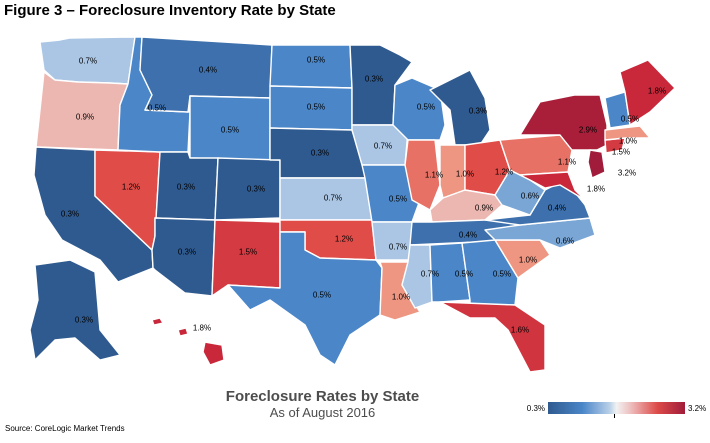 This screenshot has height=443, width=710. What do you see at coordinates (84, 320) in the screenshot?
I see `state-label-ak: 0.3%` at bounding box center [84, 320].